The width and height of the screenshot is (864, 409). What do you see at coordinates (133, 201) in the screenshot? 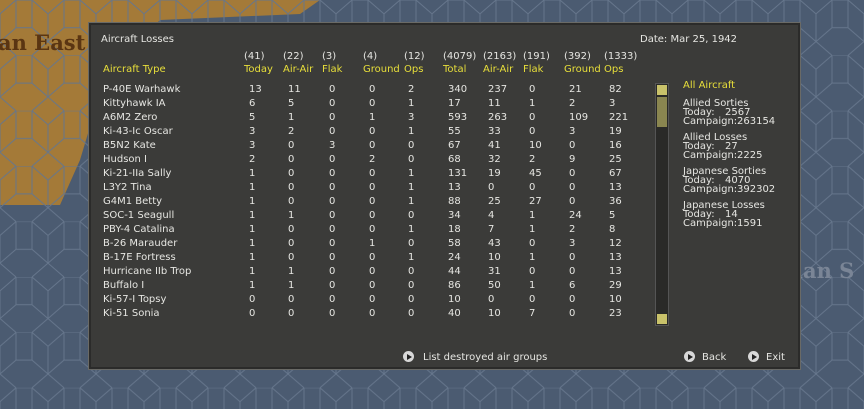
I see `aircraft-name: G4M1 Betty` at bounding box center [133, 201].